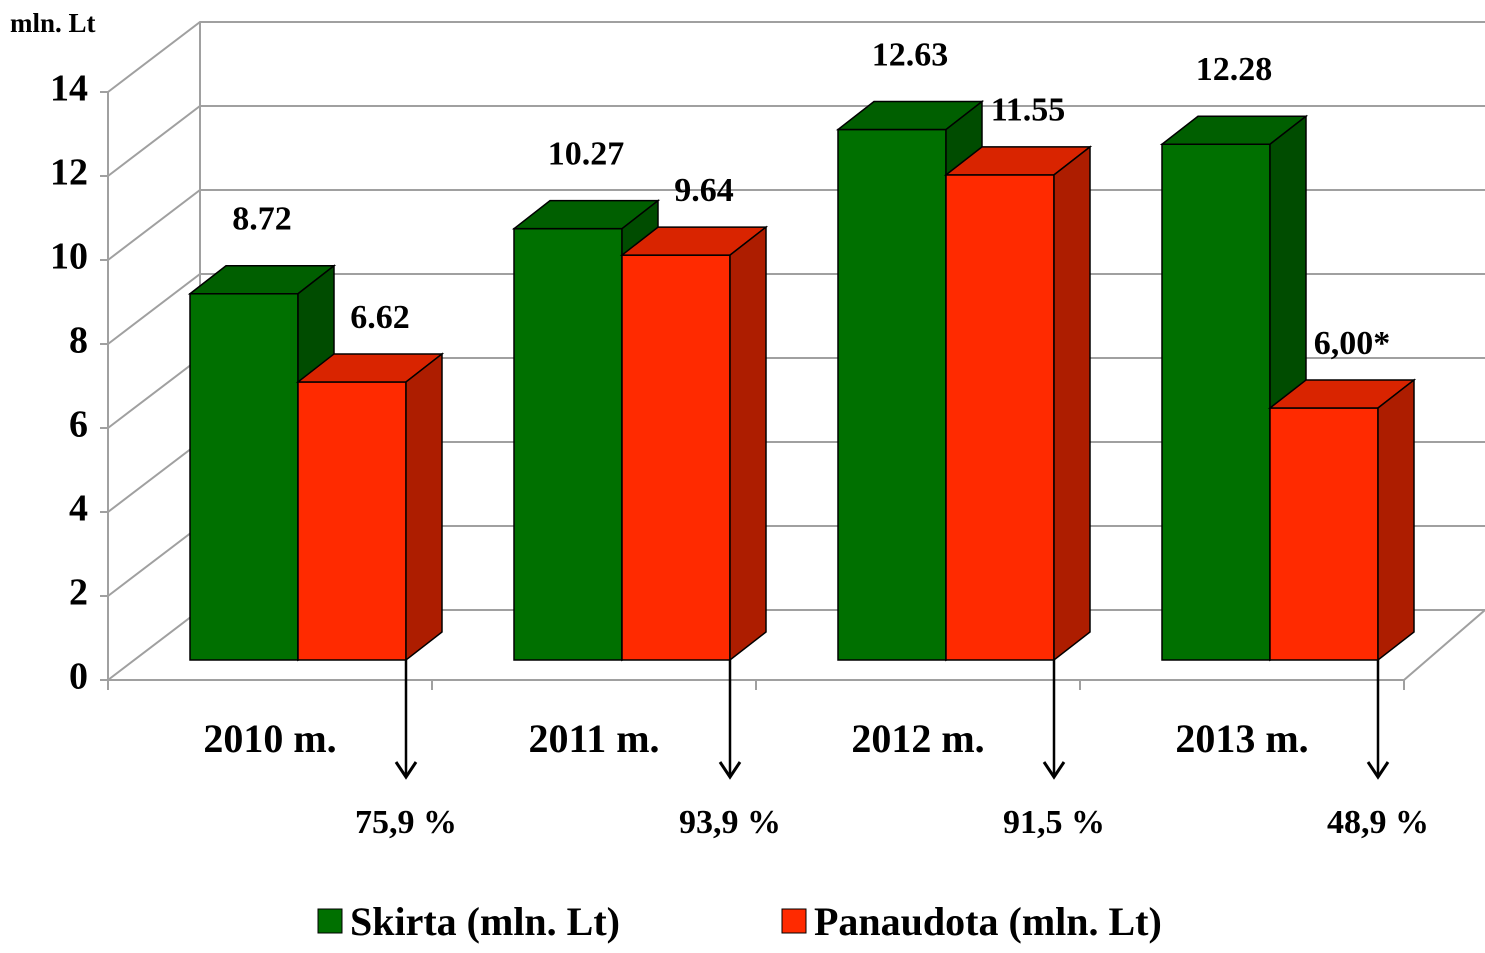  Describe the element at coordinates (78, 425) in the screenshot. I see `y-tick-label: 6` at that location.